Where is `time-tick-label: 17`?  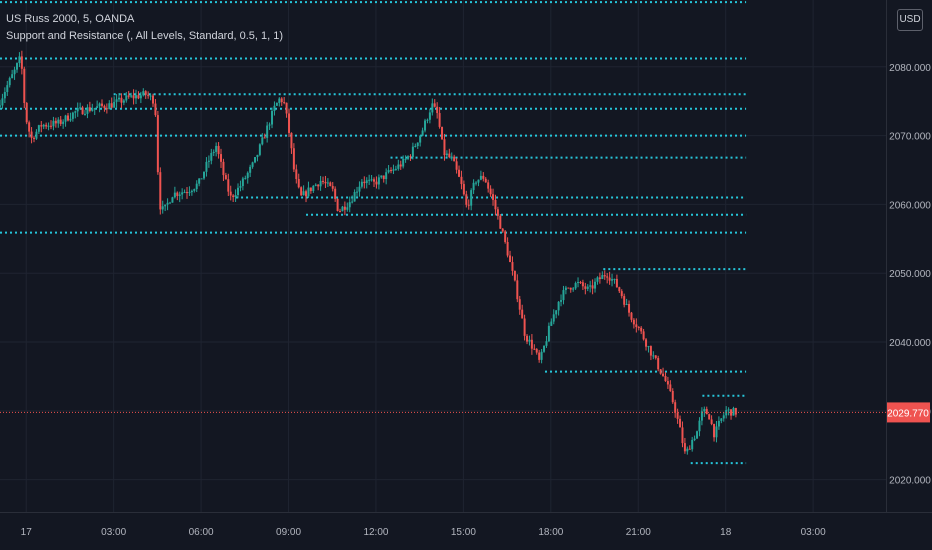 time-tick-label: 17 is located at coordinates (27, 532).